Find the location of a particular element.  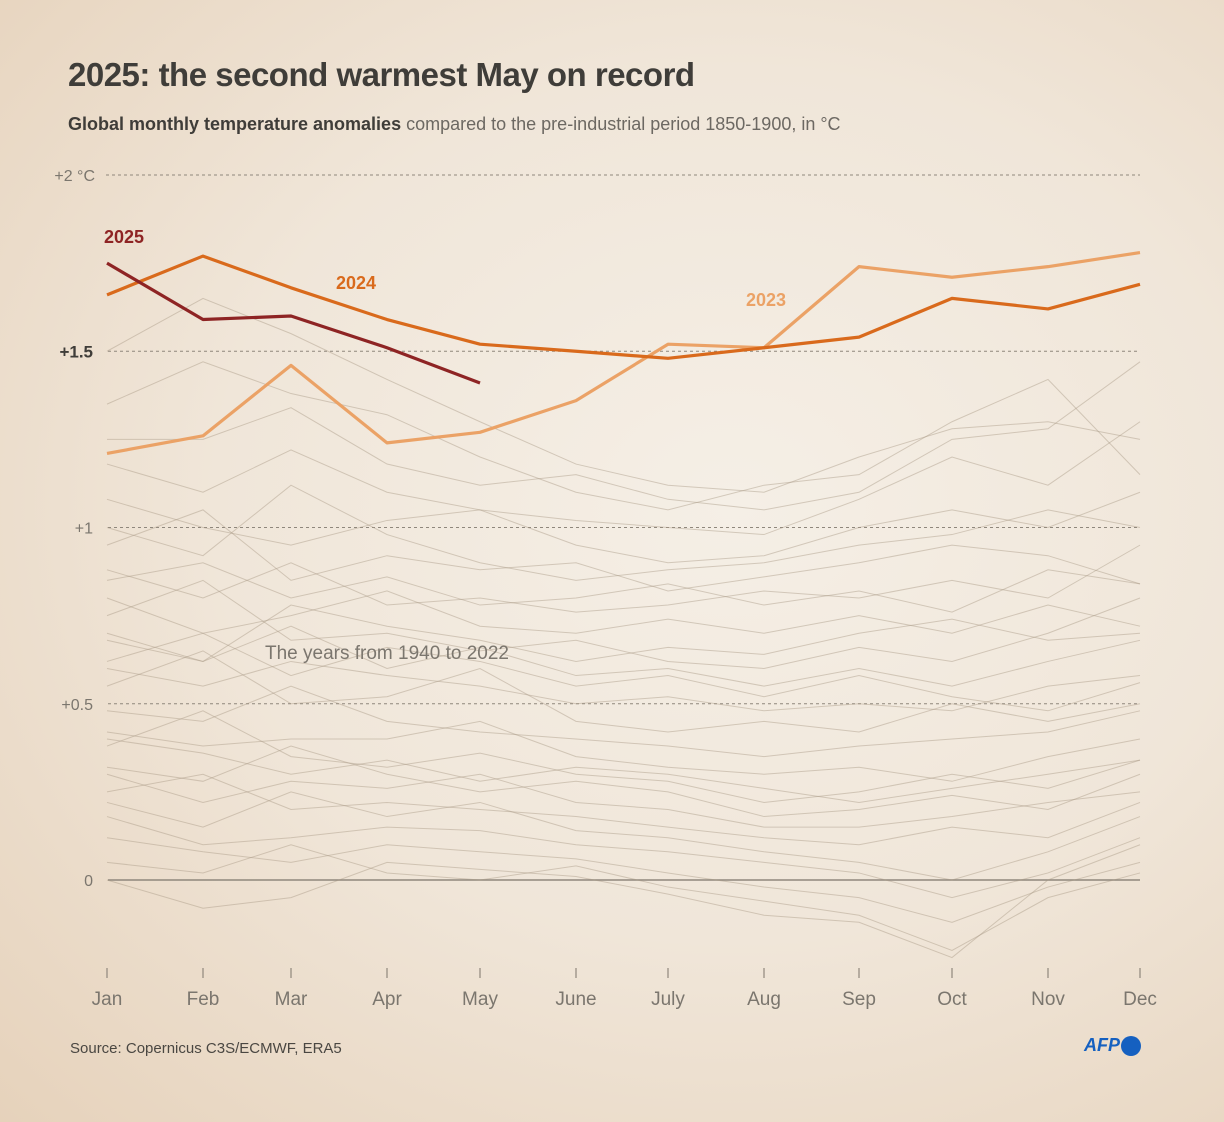

x-tick-label: Nov is located at coordinates (1048, 999).